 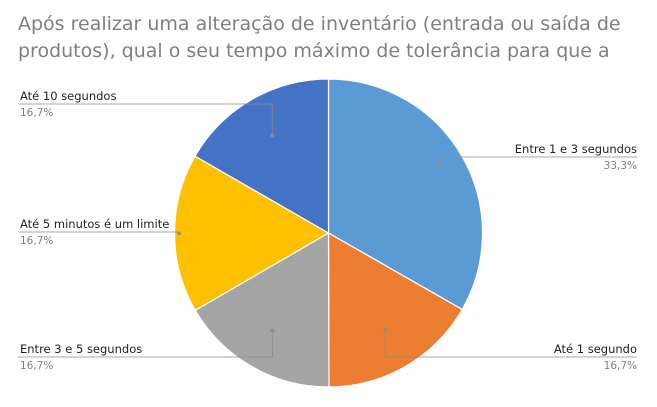 I want to click on data-label-3: Entre 3 e 5 segundos 16,7%, so click(x=146, y=350).